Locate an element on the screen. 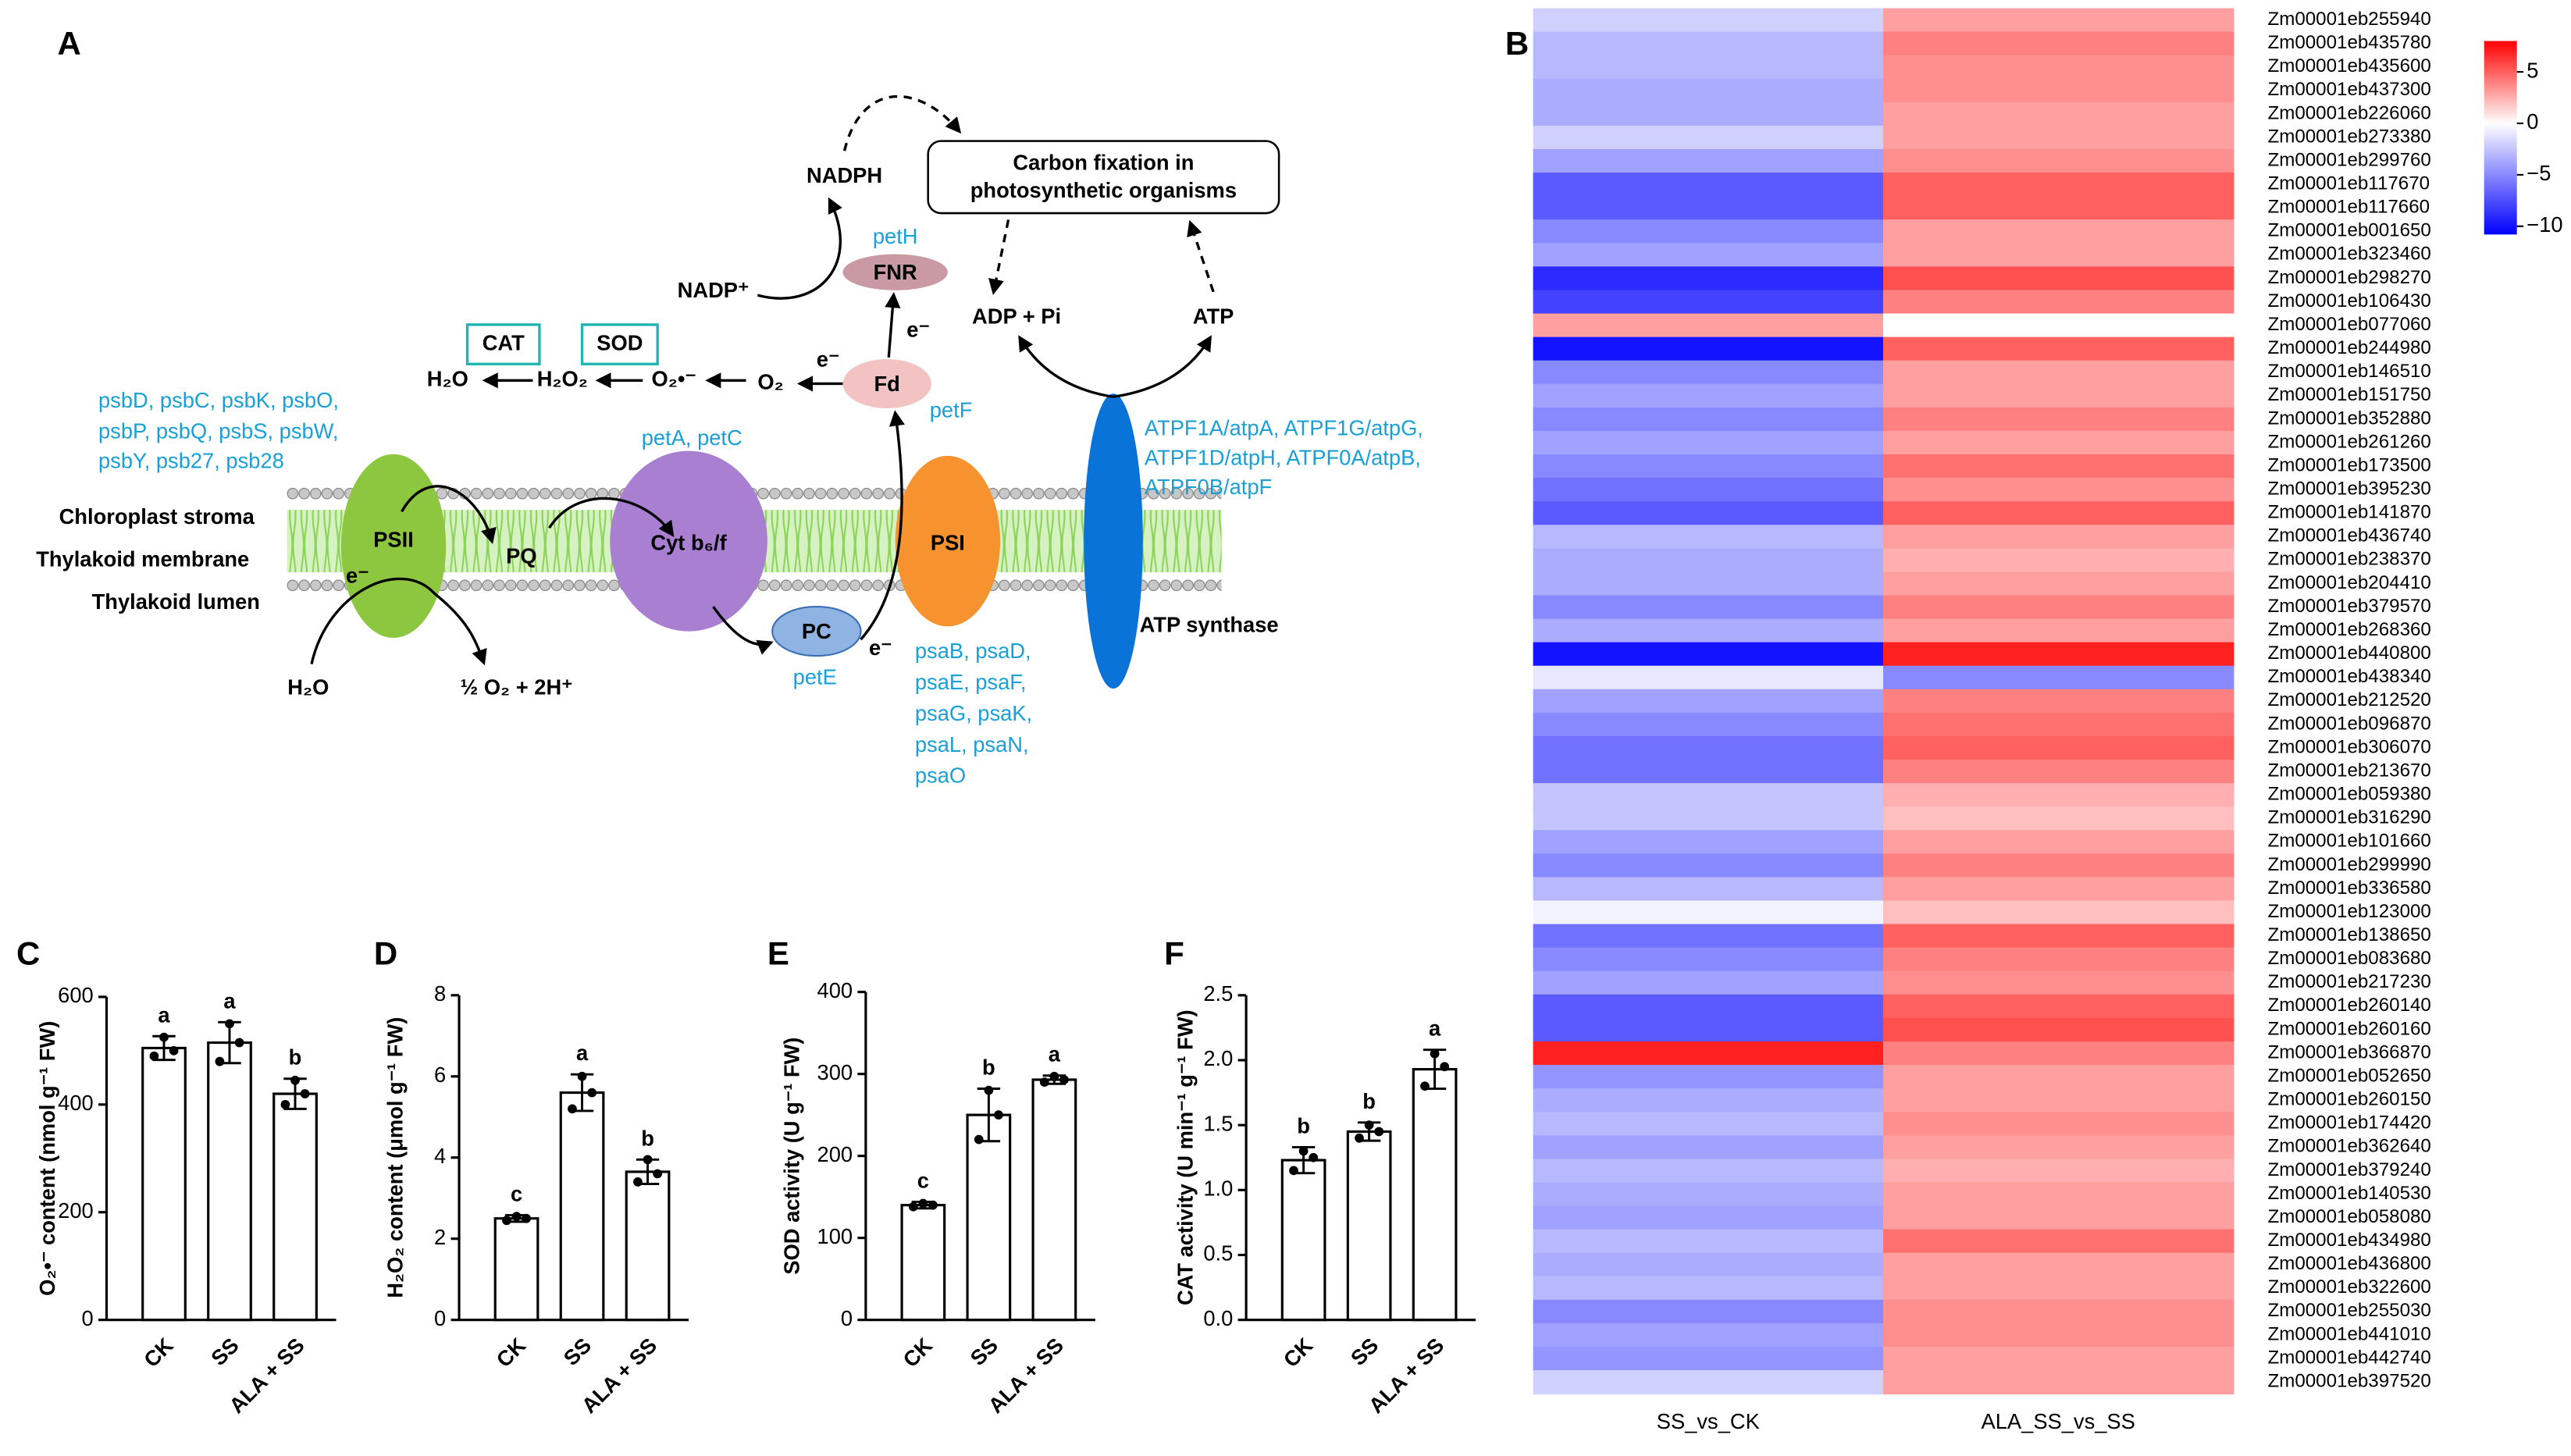  y-tick-label: 4 is located at coordinates (440, 1156).